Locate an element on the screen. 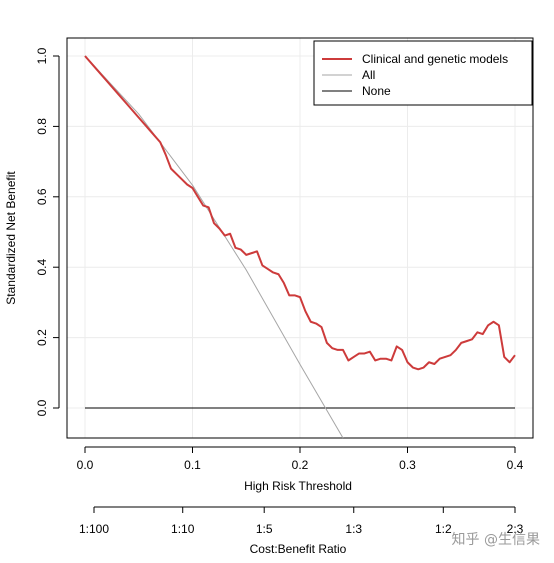 The width and height of the screenshot is (554, 563). x-axis: 0.0 0.1 0.2 0.3 0.4 is located at coordinates (300, 459).